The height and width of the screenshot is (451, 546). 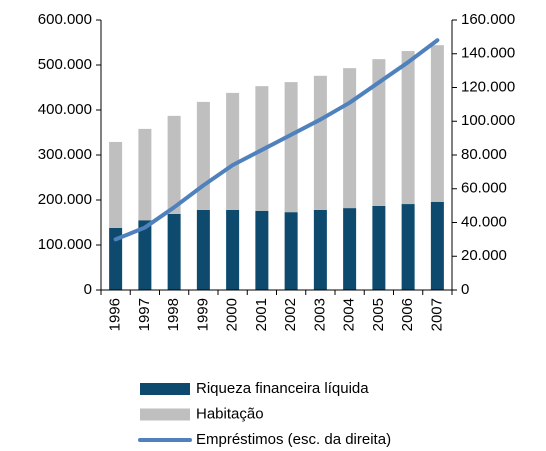 What do you see at coordinates (144, 314) in the screenshot?
I see `x-tick-label: 1997` at bounding box center [144, 314].